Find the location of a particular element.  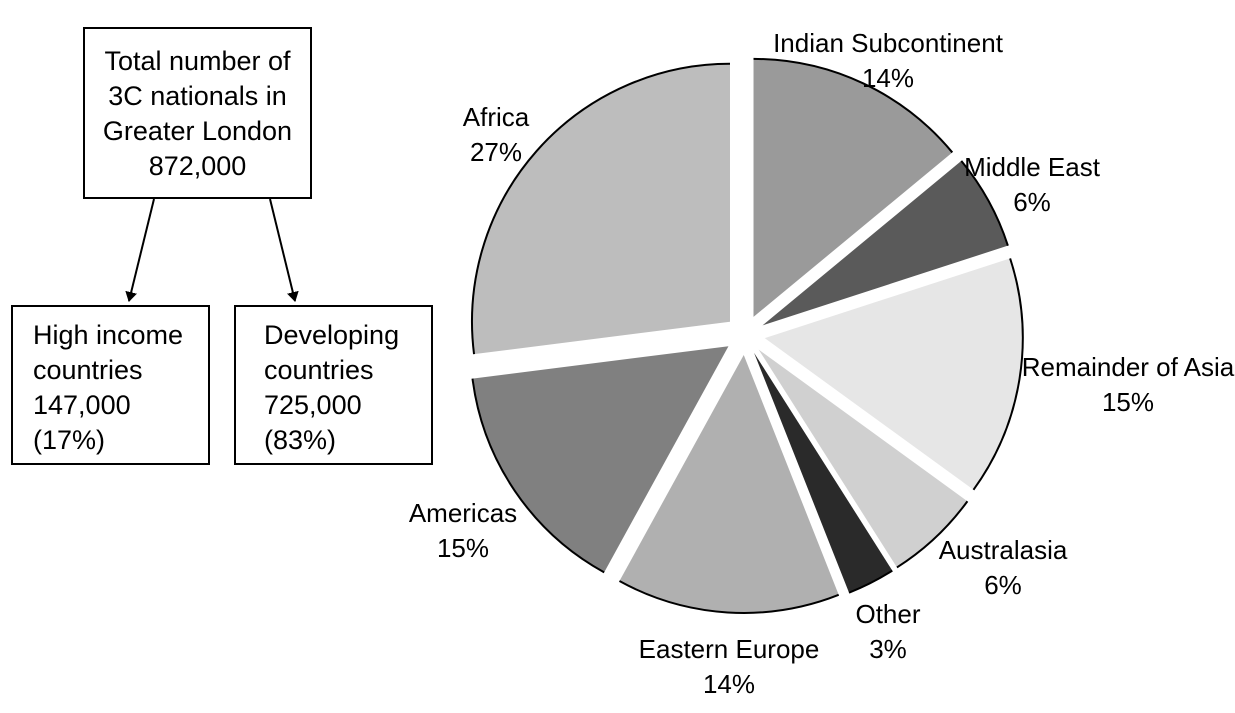

high-income-line-1: High income is located at coordinates (108, 335).